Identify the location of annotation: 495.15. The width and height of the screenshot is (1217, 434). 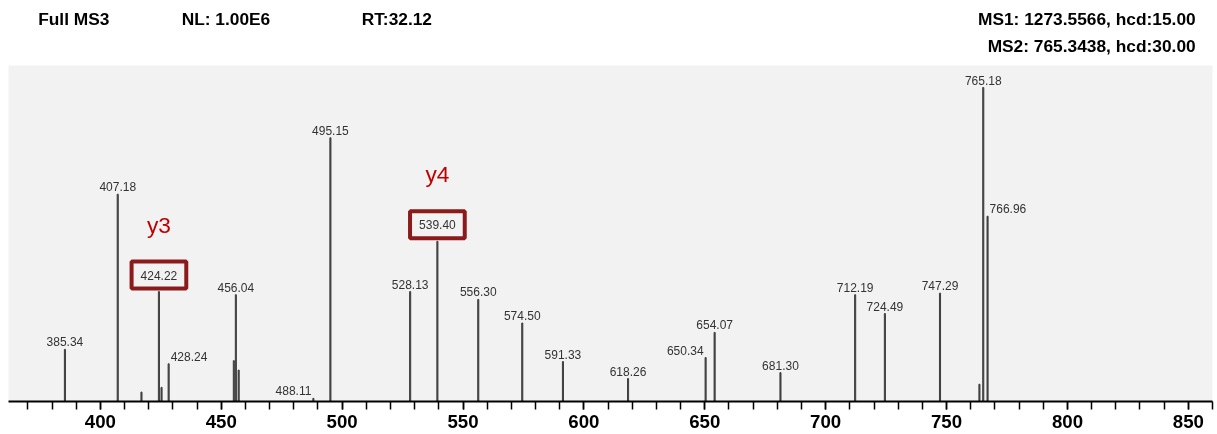
(331, 130).